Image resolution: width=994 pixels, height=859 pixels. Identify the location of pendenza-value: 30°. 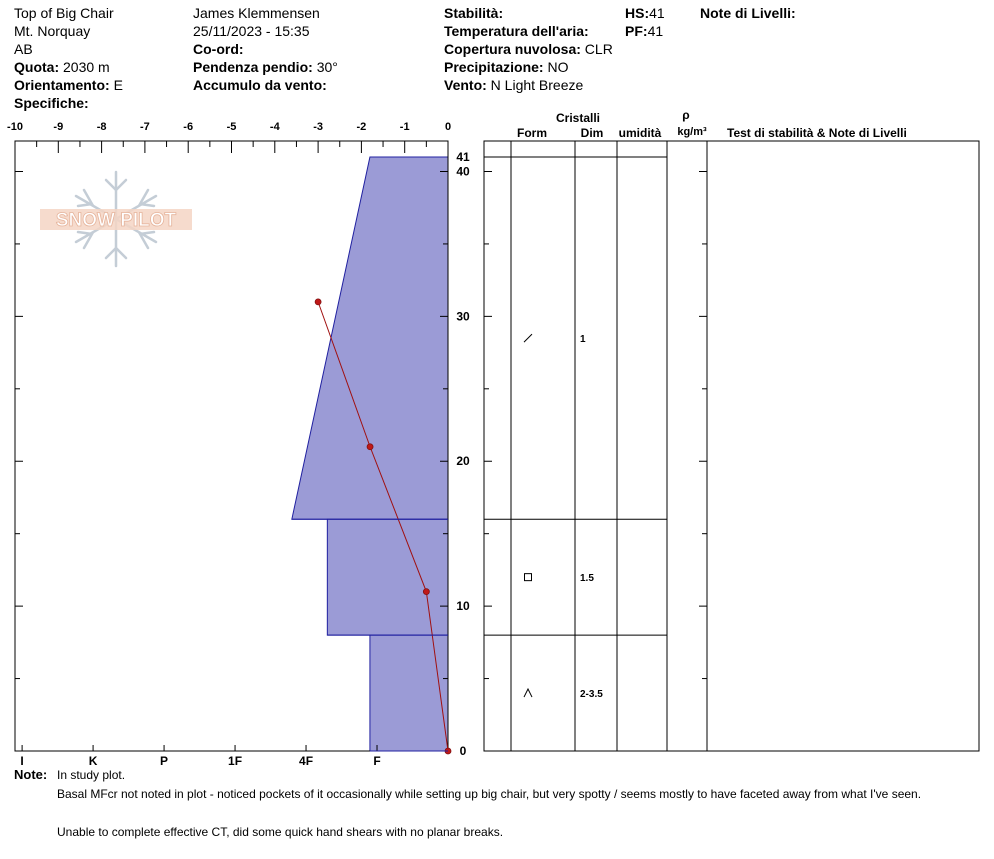
(327, 67).